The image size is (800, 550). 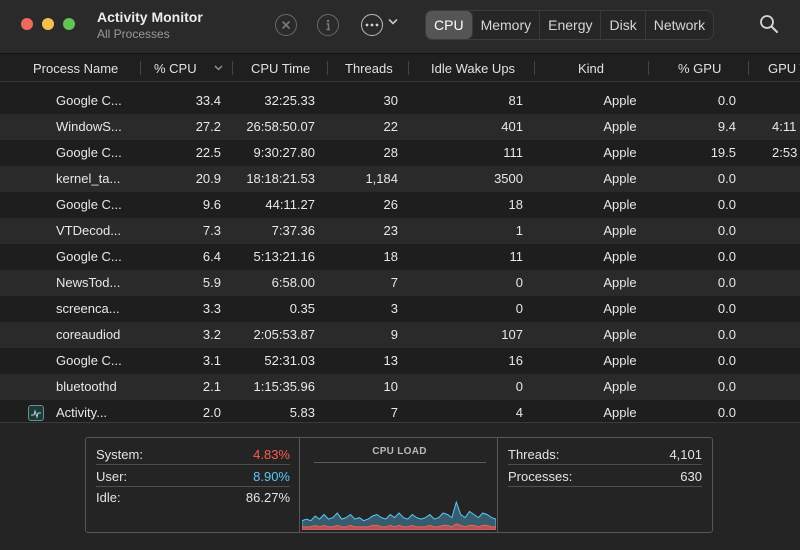 What do you see at coordinates (726, 178) in the screenshot?
I see `process-gpu: 0.0` at bounding box center [726, 178].